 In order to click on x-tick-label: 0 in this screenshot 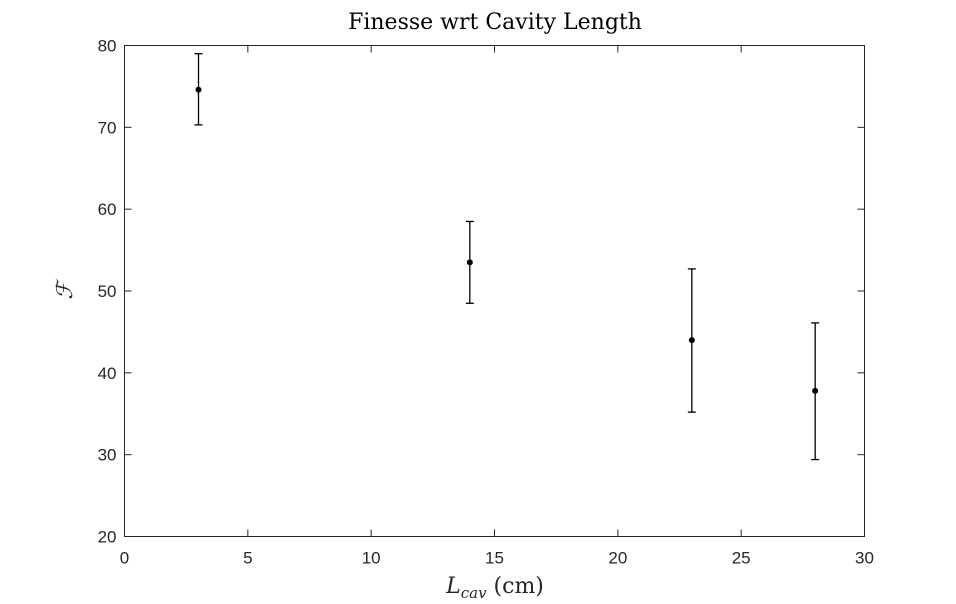, I will do `click(124, 558)`.